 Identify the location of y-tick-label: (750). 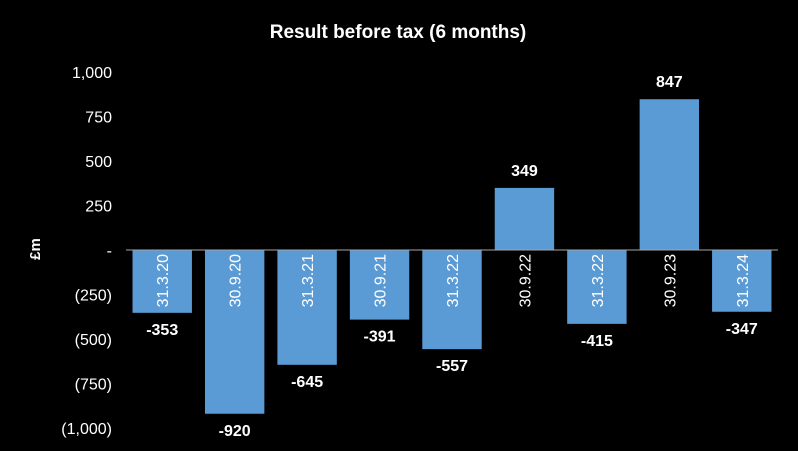
(93, 385).